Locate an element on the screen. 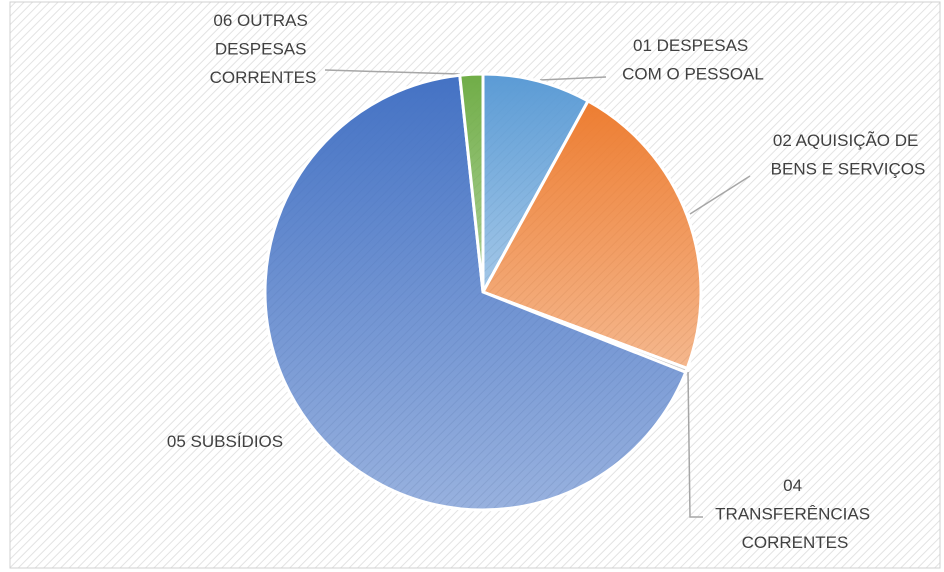 The height and width of the screenshot is (572, 944). label-line: TRANSFERÊNCIAS is located at coordinates (795, 514).